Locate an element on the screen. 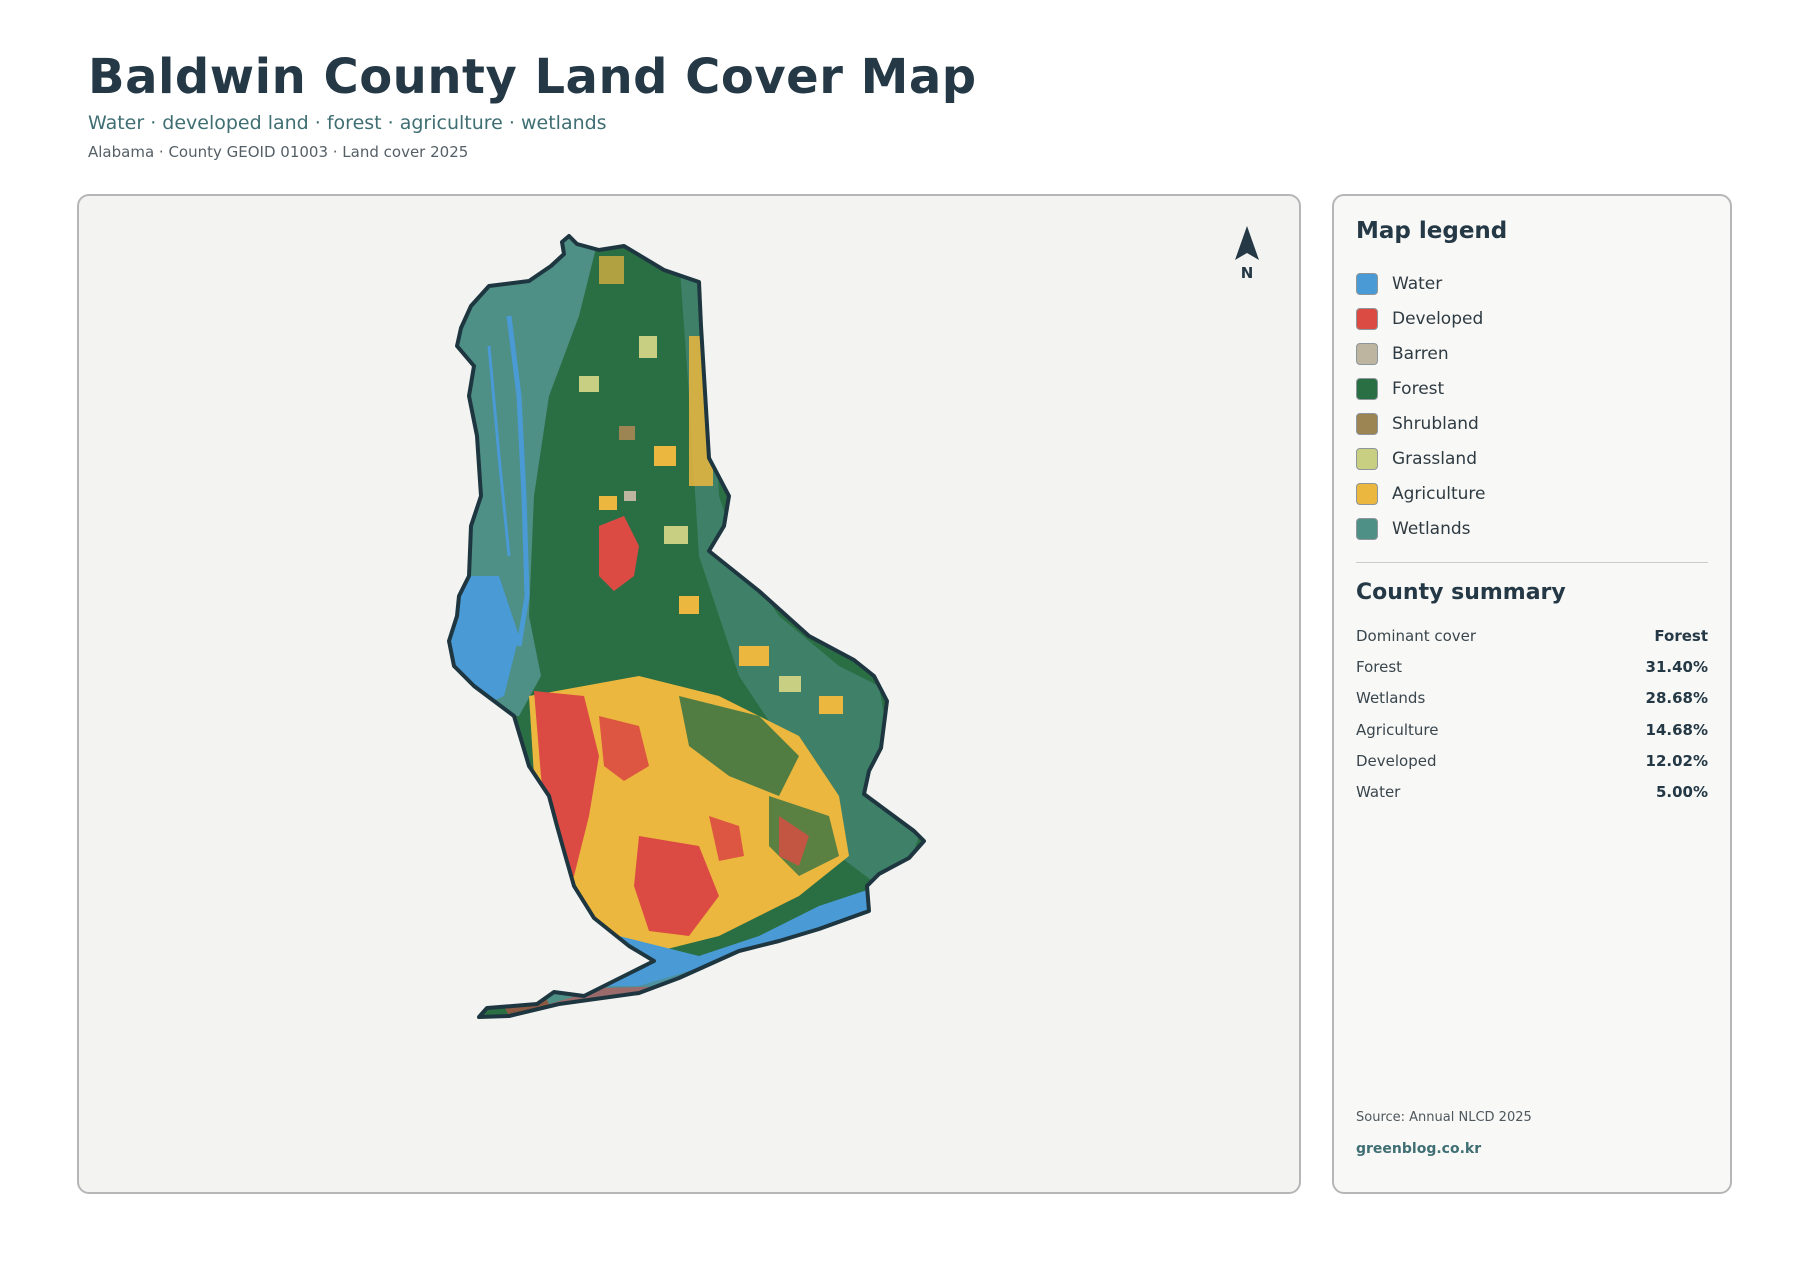 The height and width of the screenshot is (1273, 1800). legend-label: Grassland is located at coordinates (1434, 458).